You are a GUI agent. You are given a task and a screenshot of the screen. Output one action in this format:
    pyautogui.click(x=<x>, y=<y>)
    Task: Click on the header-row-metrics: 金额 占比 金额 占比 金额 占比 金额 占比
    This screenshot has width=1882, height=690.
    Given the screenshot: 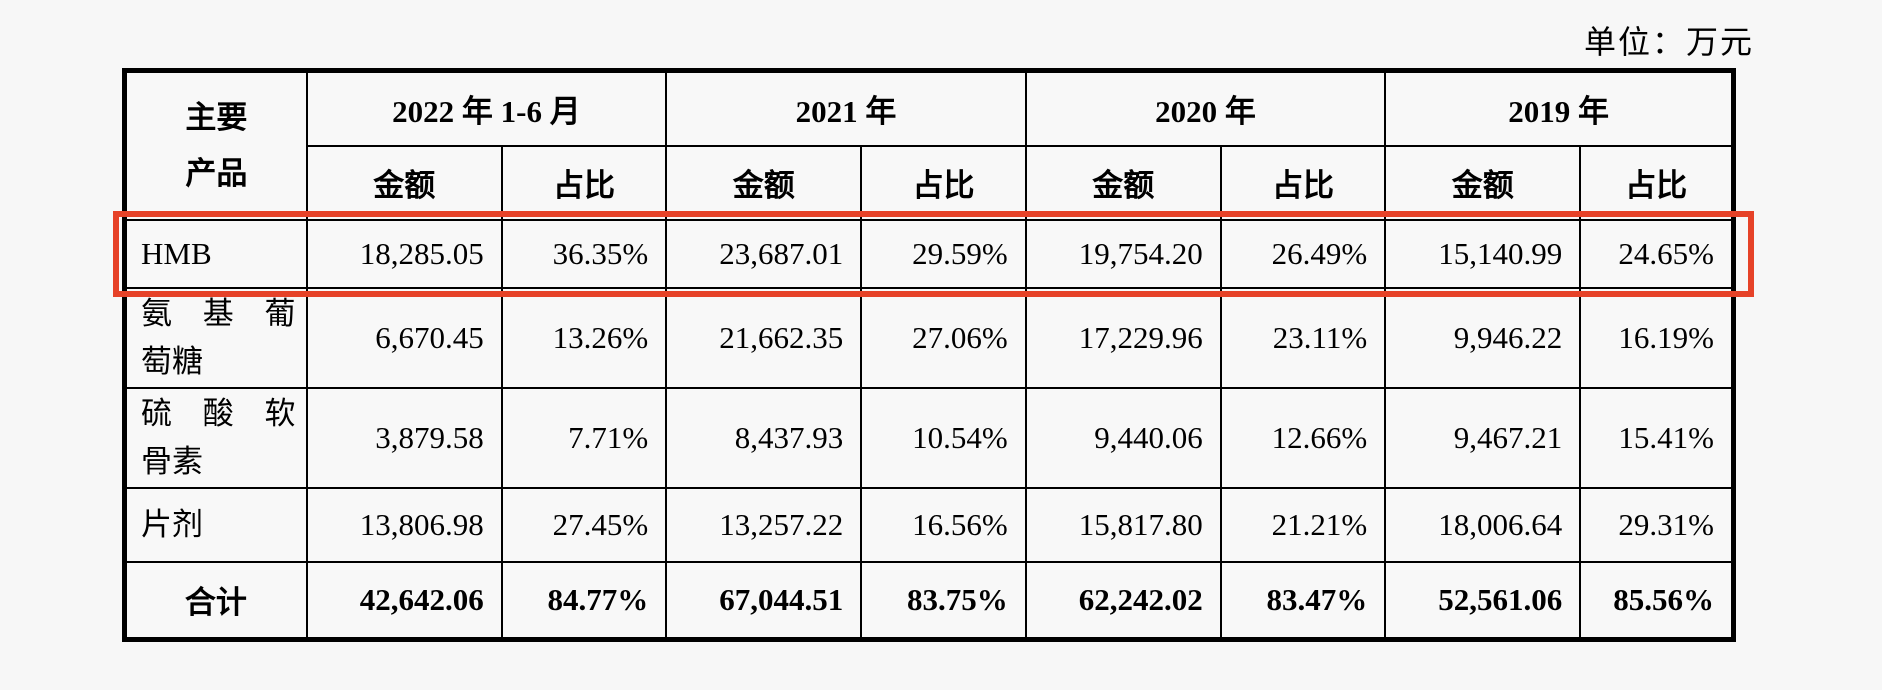 What is the action you would take?
    pyautogui.click(x=930, y=182)
    